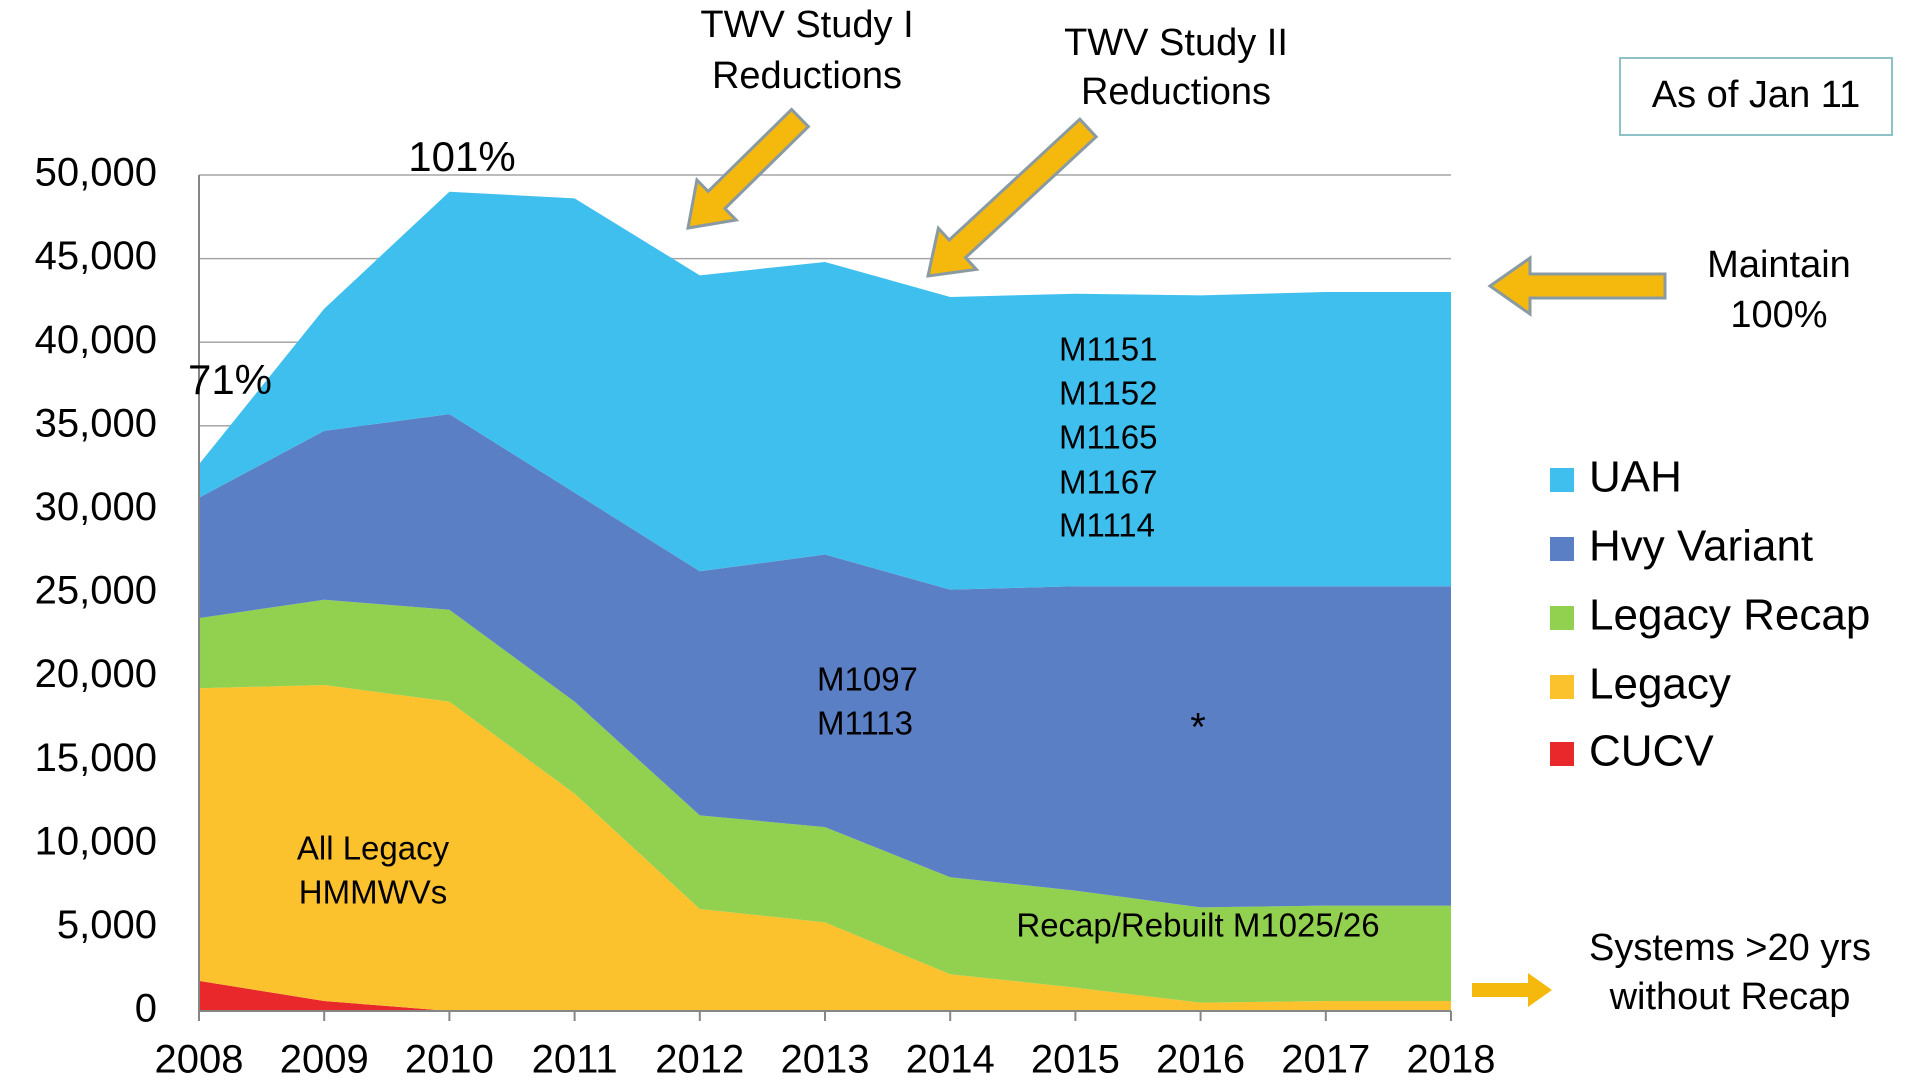 This screenshot has height=1092, width=1907. I want to click on annotation: HMMWVs, so click(373, 892).